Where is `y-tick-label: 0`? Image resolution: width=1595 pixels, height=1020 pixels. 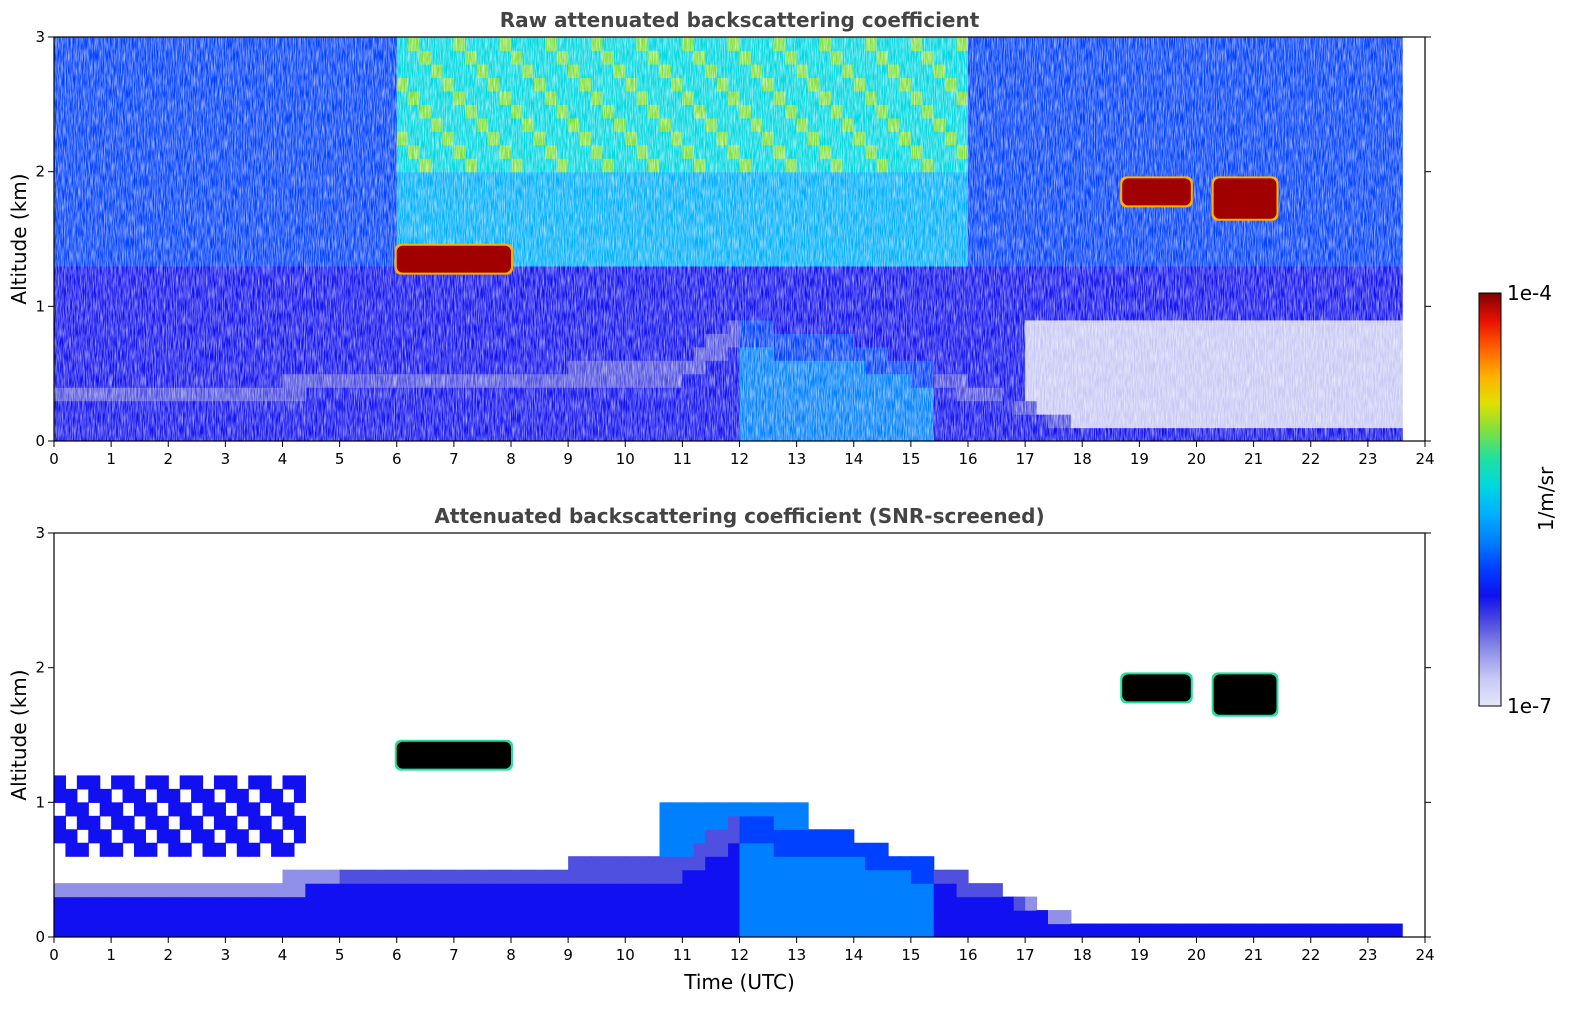 y-tick-label: 0 is located at coordinates (40, 441).